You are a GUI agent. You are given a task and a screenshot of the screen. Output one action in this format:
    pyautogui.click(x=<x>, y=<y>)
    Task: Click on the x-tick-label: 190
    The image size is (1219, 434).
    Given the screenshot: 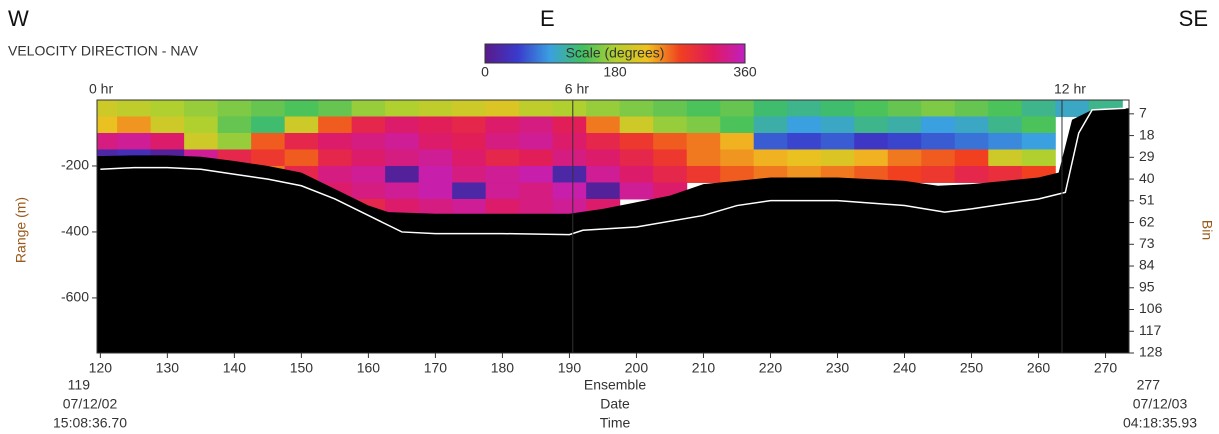 What is the action you would take?
    pyautogui.click(x=570, y=368)
    